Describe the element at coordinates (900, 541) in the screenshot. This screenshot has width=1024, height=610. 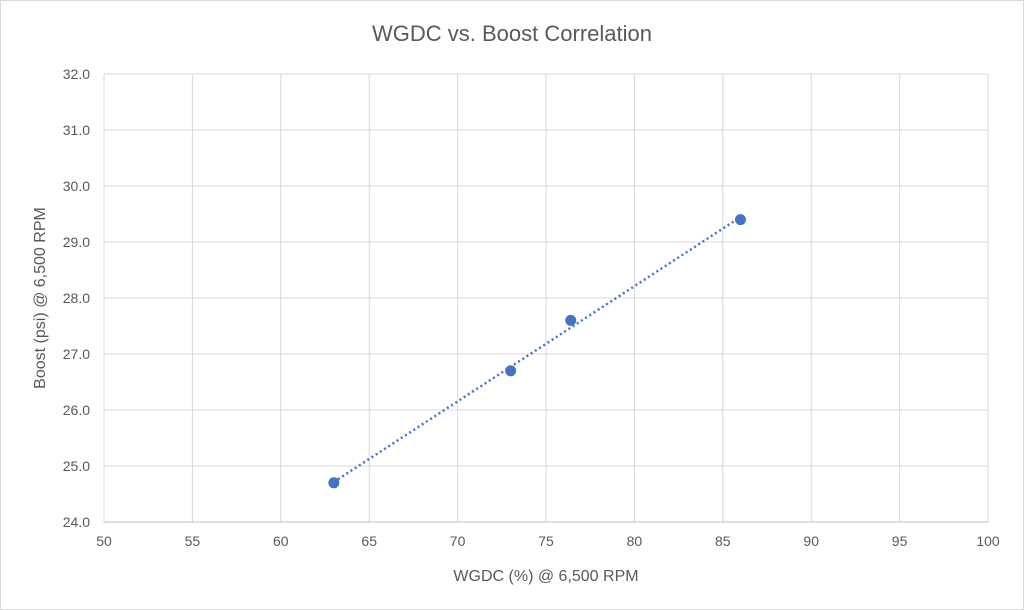
I see `x-tick-label: 95` at that location.